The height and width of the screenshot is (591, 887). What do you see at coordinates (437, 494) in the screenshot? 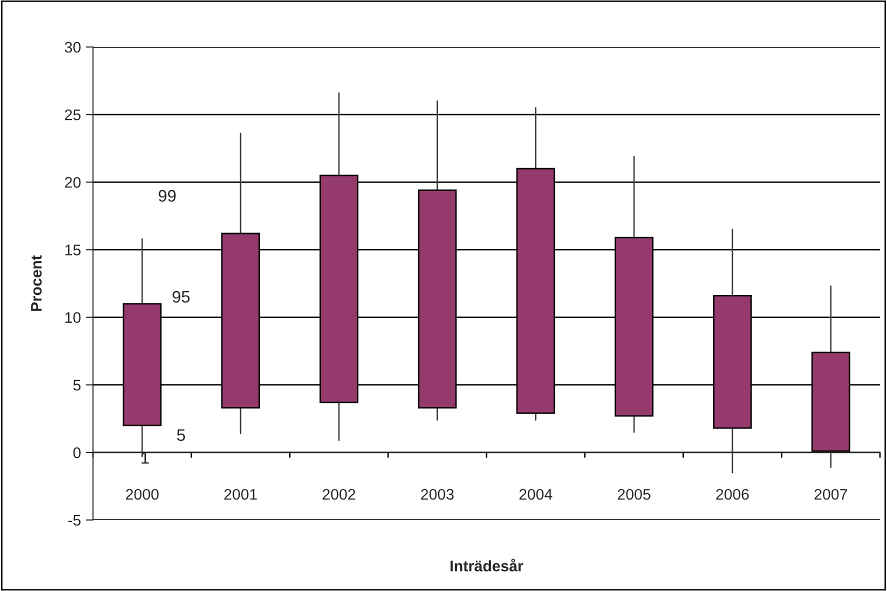
I see `x-tick-label: 2003` at bounding box center [437, 494].